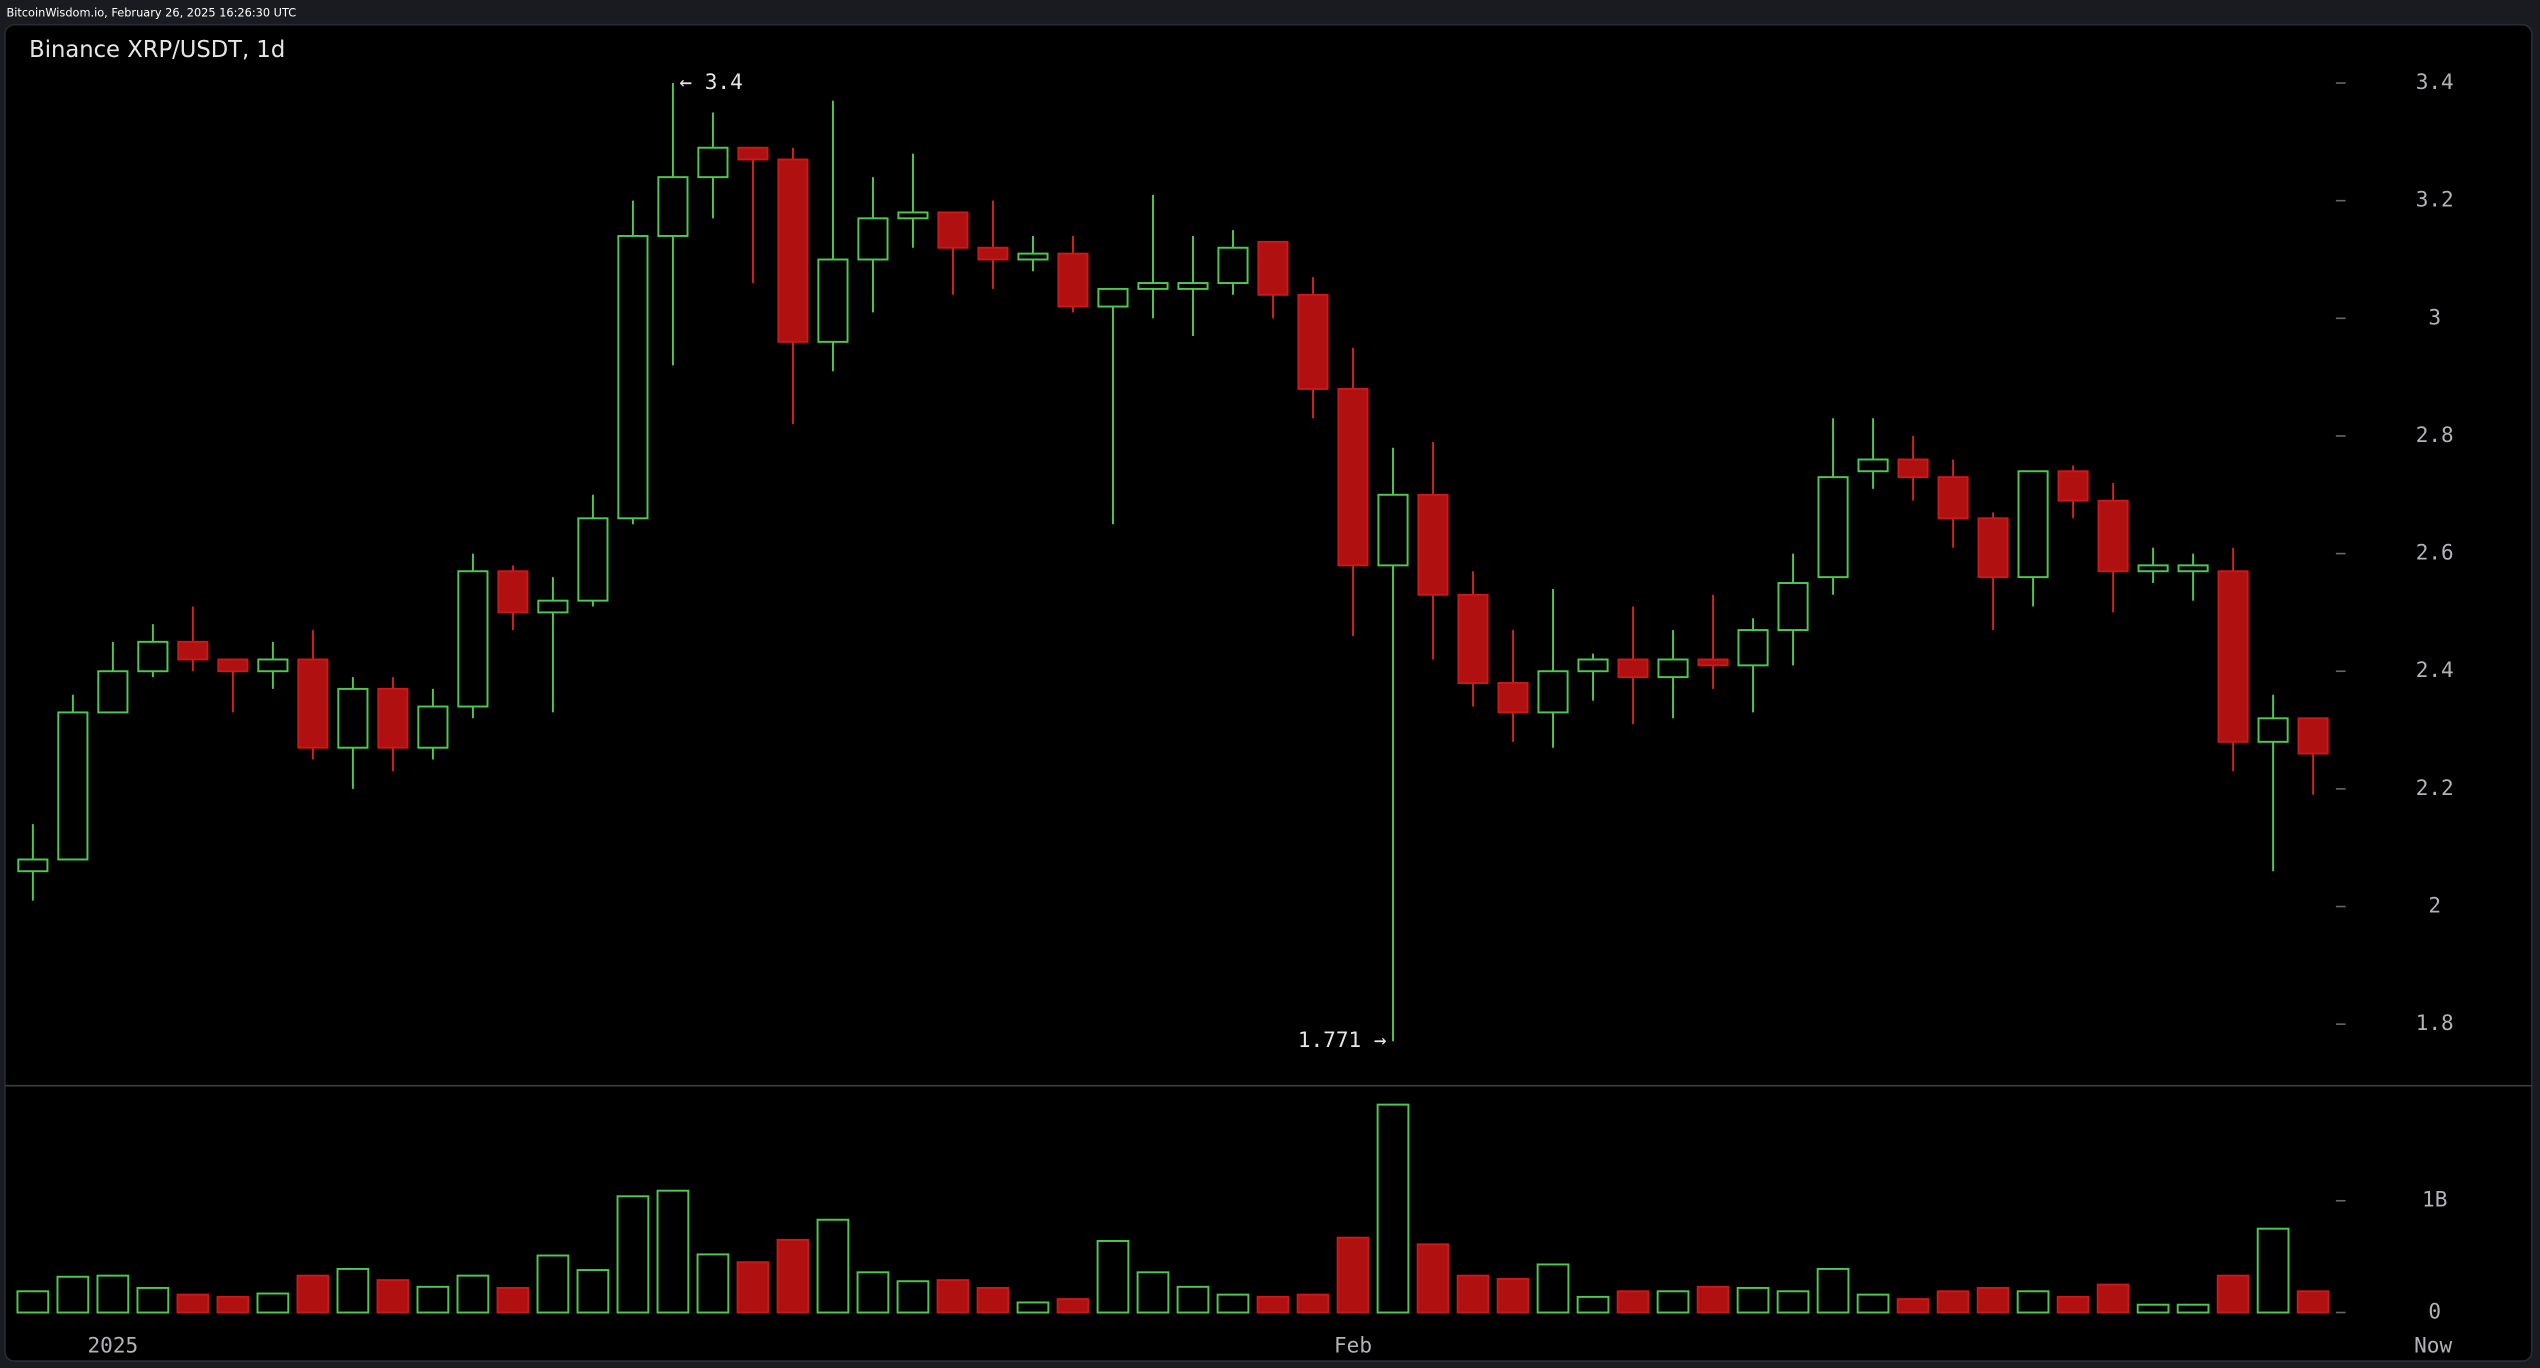  Describe the element at coordinates (1342, 1039) in the screenshot. I see `low-annotation: 1.771 →` at that location.